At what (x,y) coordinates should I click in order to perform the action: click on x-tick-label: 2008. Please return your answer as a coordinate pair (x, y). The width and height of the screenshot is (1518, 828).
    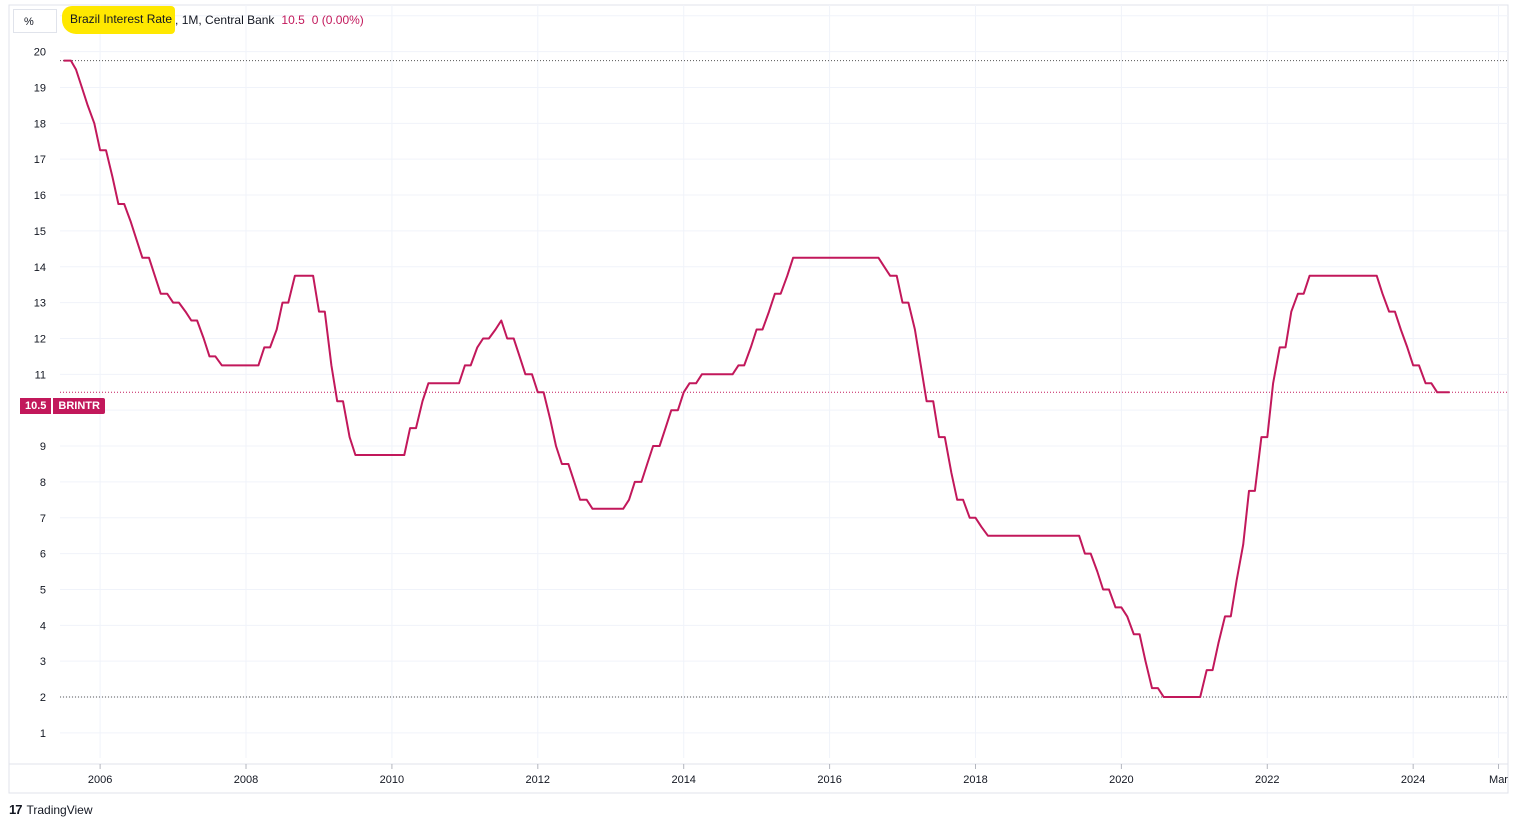
    Looking at the image, I should click on (246, 780).